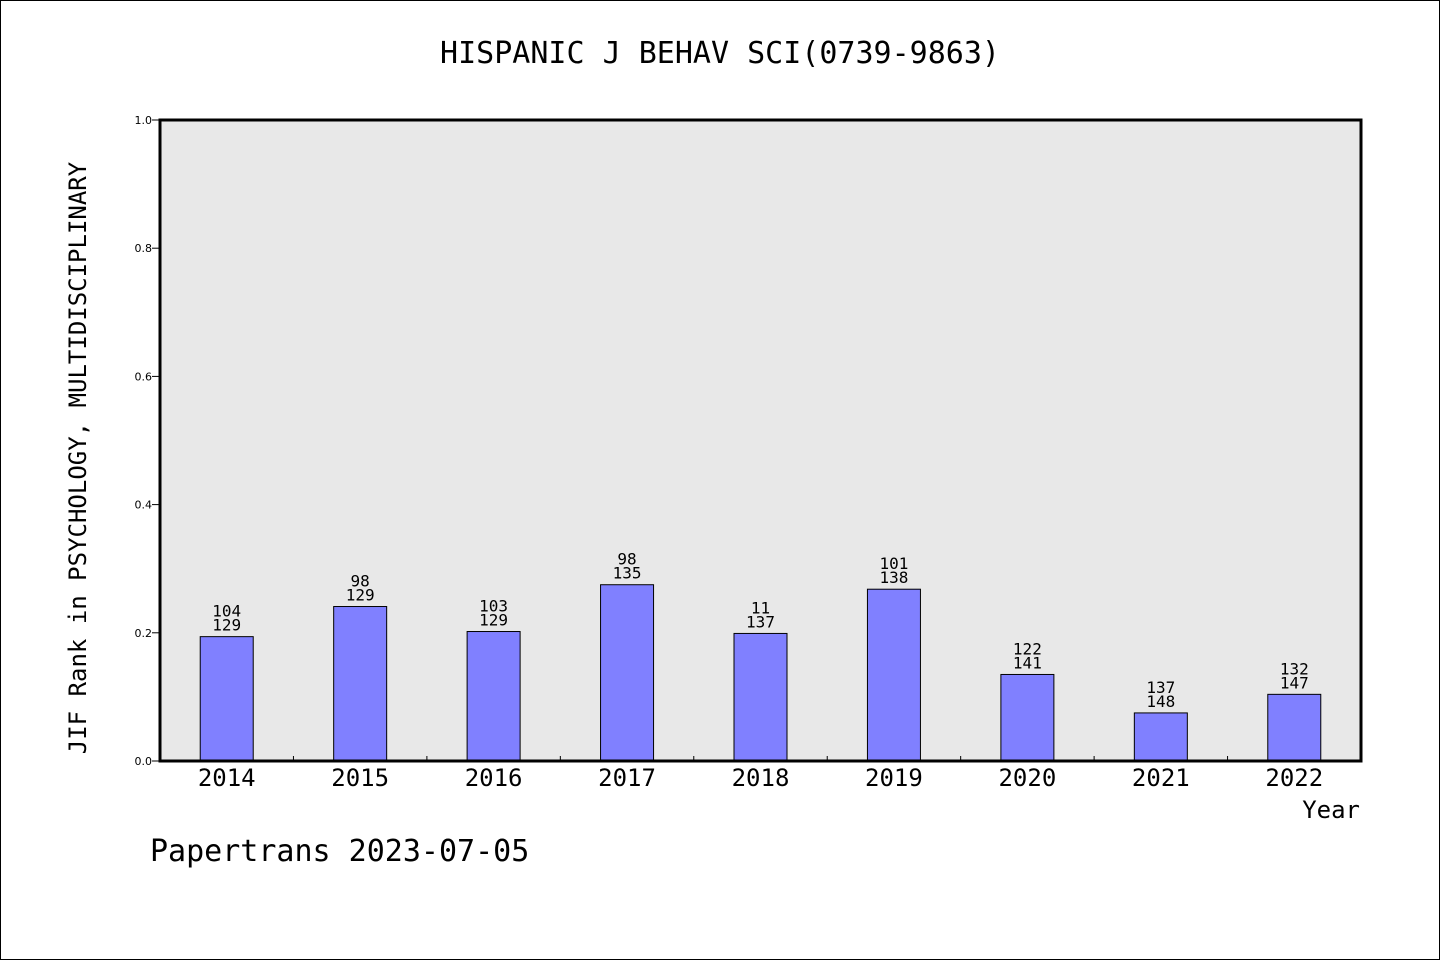 The image size is (1440, 960). Describe the element at coordinates (1294, 778) in the screenshot. I see `x-tick-label: 2022` at that location.